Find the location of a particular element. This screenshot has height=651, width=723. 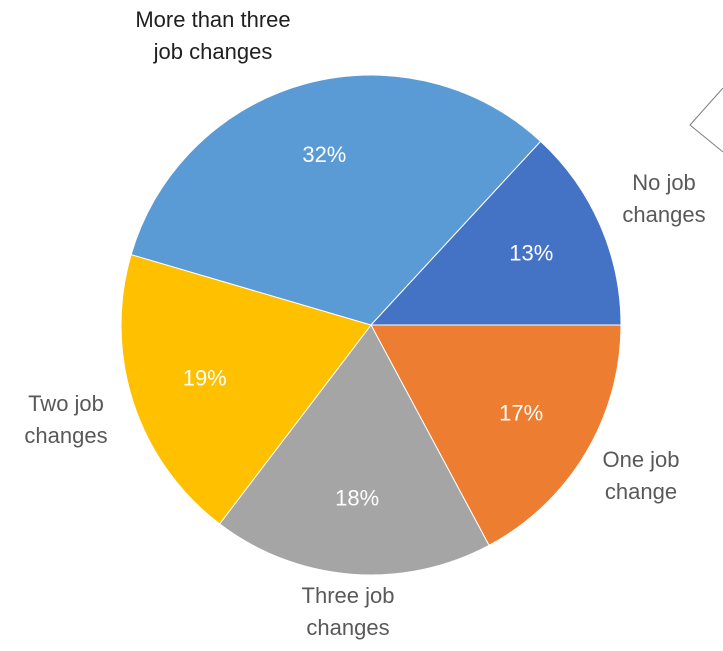

category-label-line: No job is located at coordinates (664, 182).